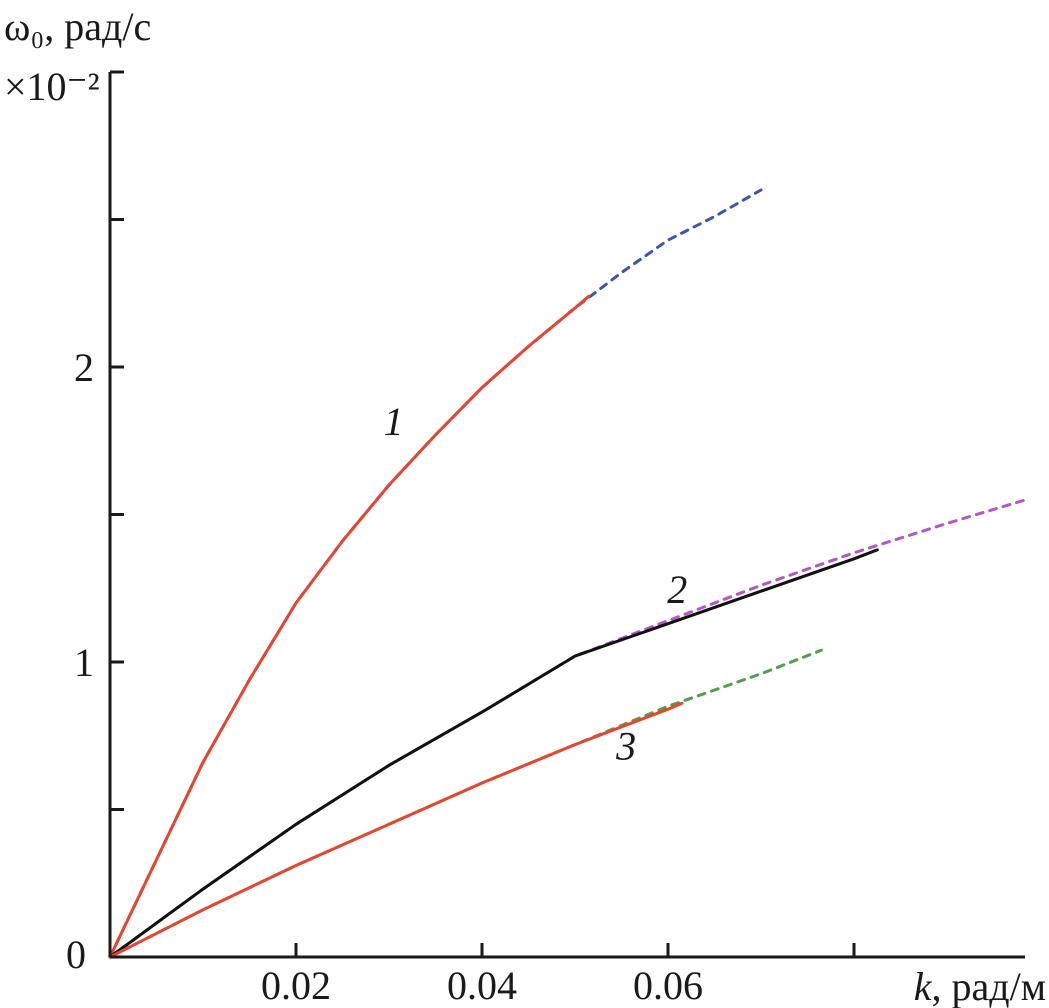  Describe the element at coordinates (668, 985) in the screenshot. I see `x-tick-label-2: 0.06` at that location.